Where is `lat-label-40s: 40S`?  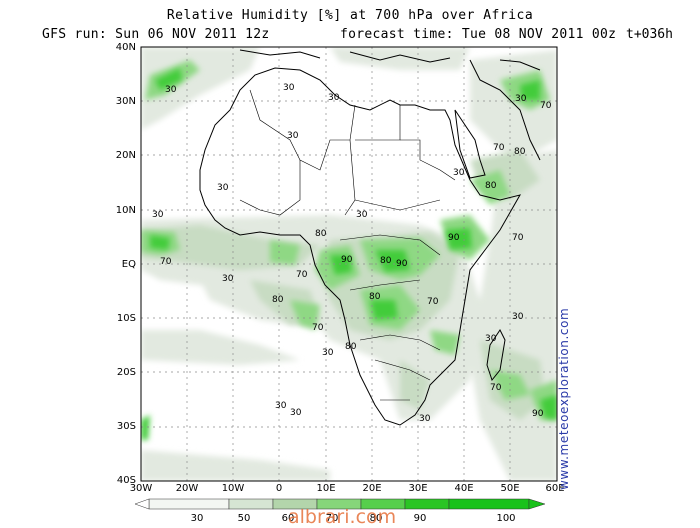
lat-label-40s: 40S is located at coordinates (126, 480).